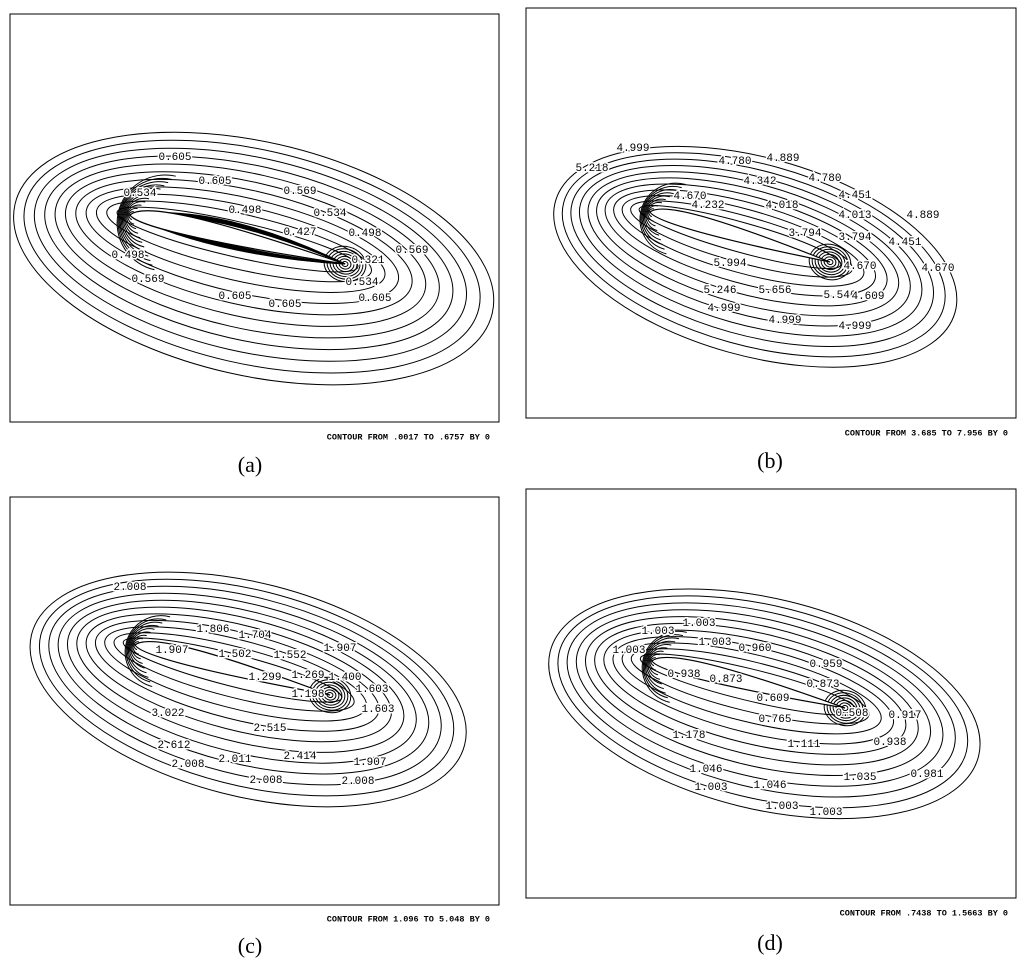 The image size is (1018, 968). Describe the element at coordinates (904, 716) in the screenshot. I see `contour-label: 0.917` at that location.